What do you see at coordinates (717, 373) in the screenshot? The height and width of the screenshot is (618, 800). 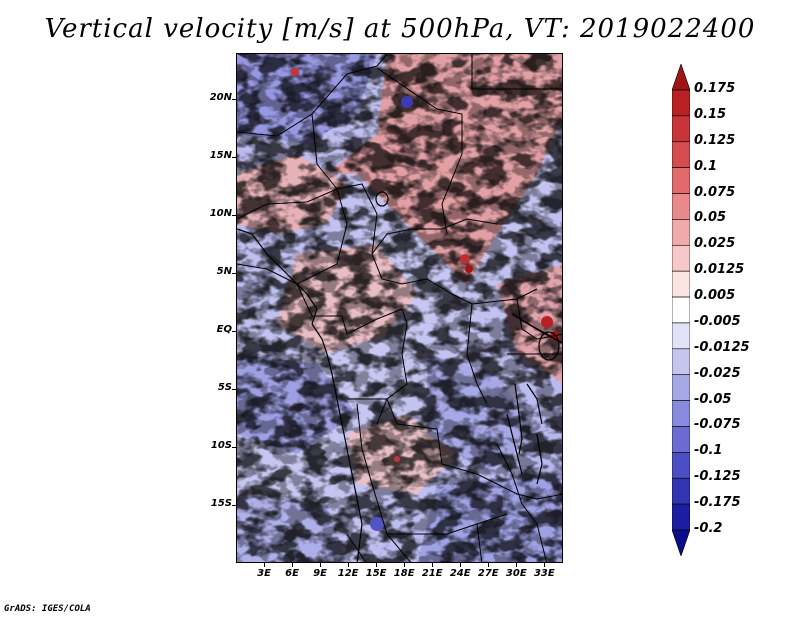 I see `colorbar-label: -0.025` at bounding box center [717, 373].